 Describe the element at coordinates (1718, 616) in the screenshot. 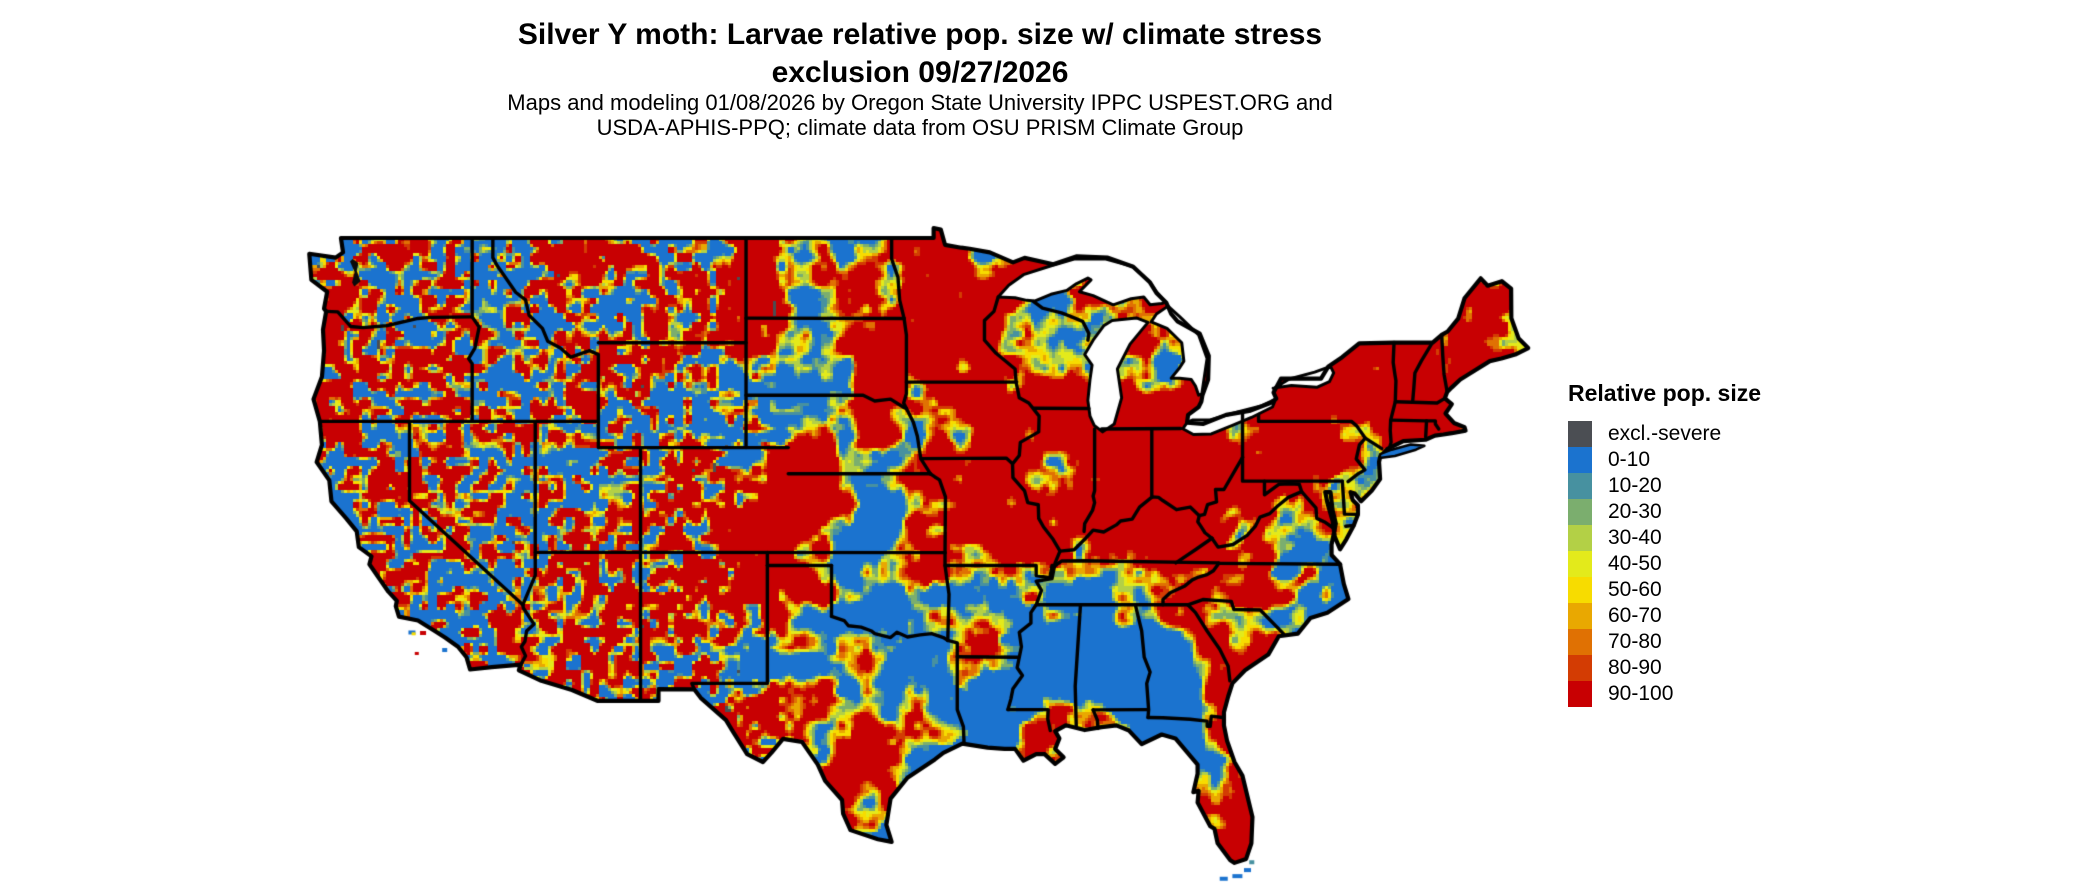

I see `legend-row: 60-70` at that location.